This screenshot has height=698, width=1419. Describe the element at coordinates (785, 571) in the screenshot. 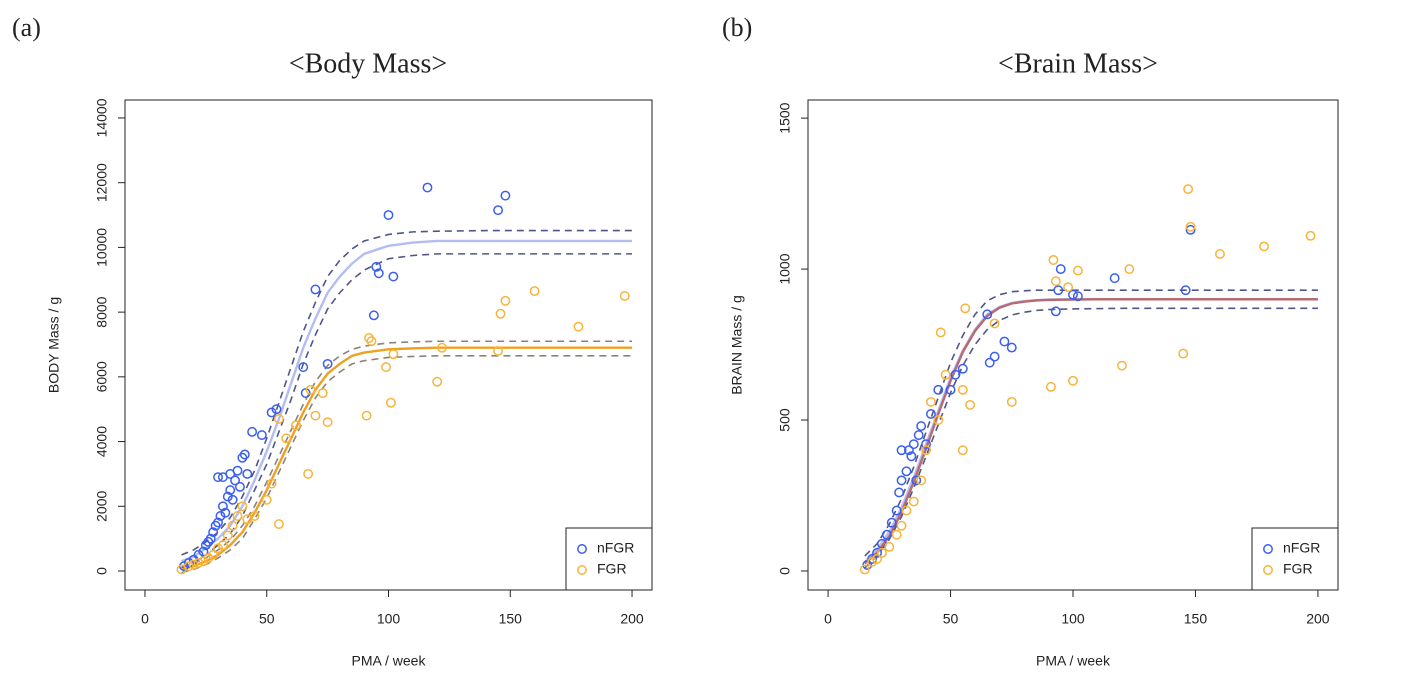

I see `y-tick-label: 0` at that location.